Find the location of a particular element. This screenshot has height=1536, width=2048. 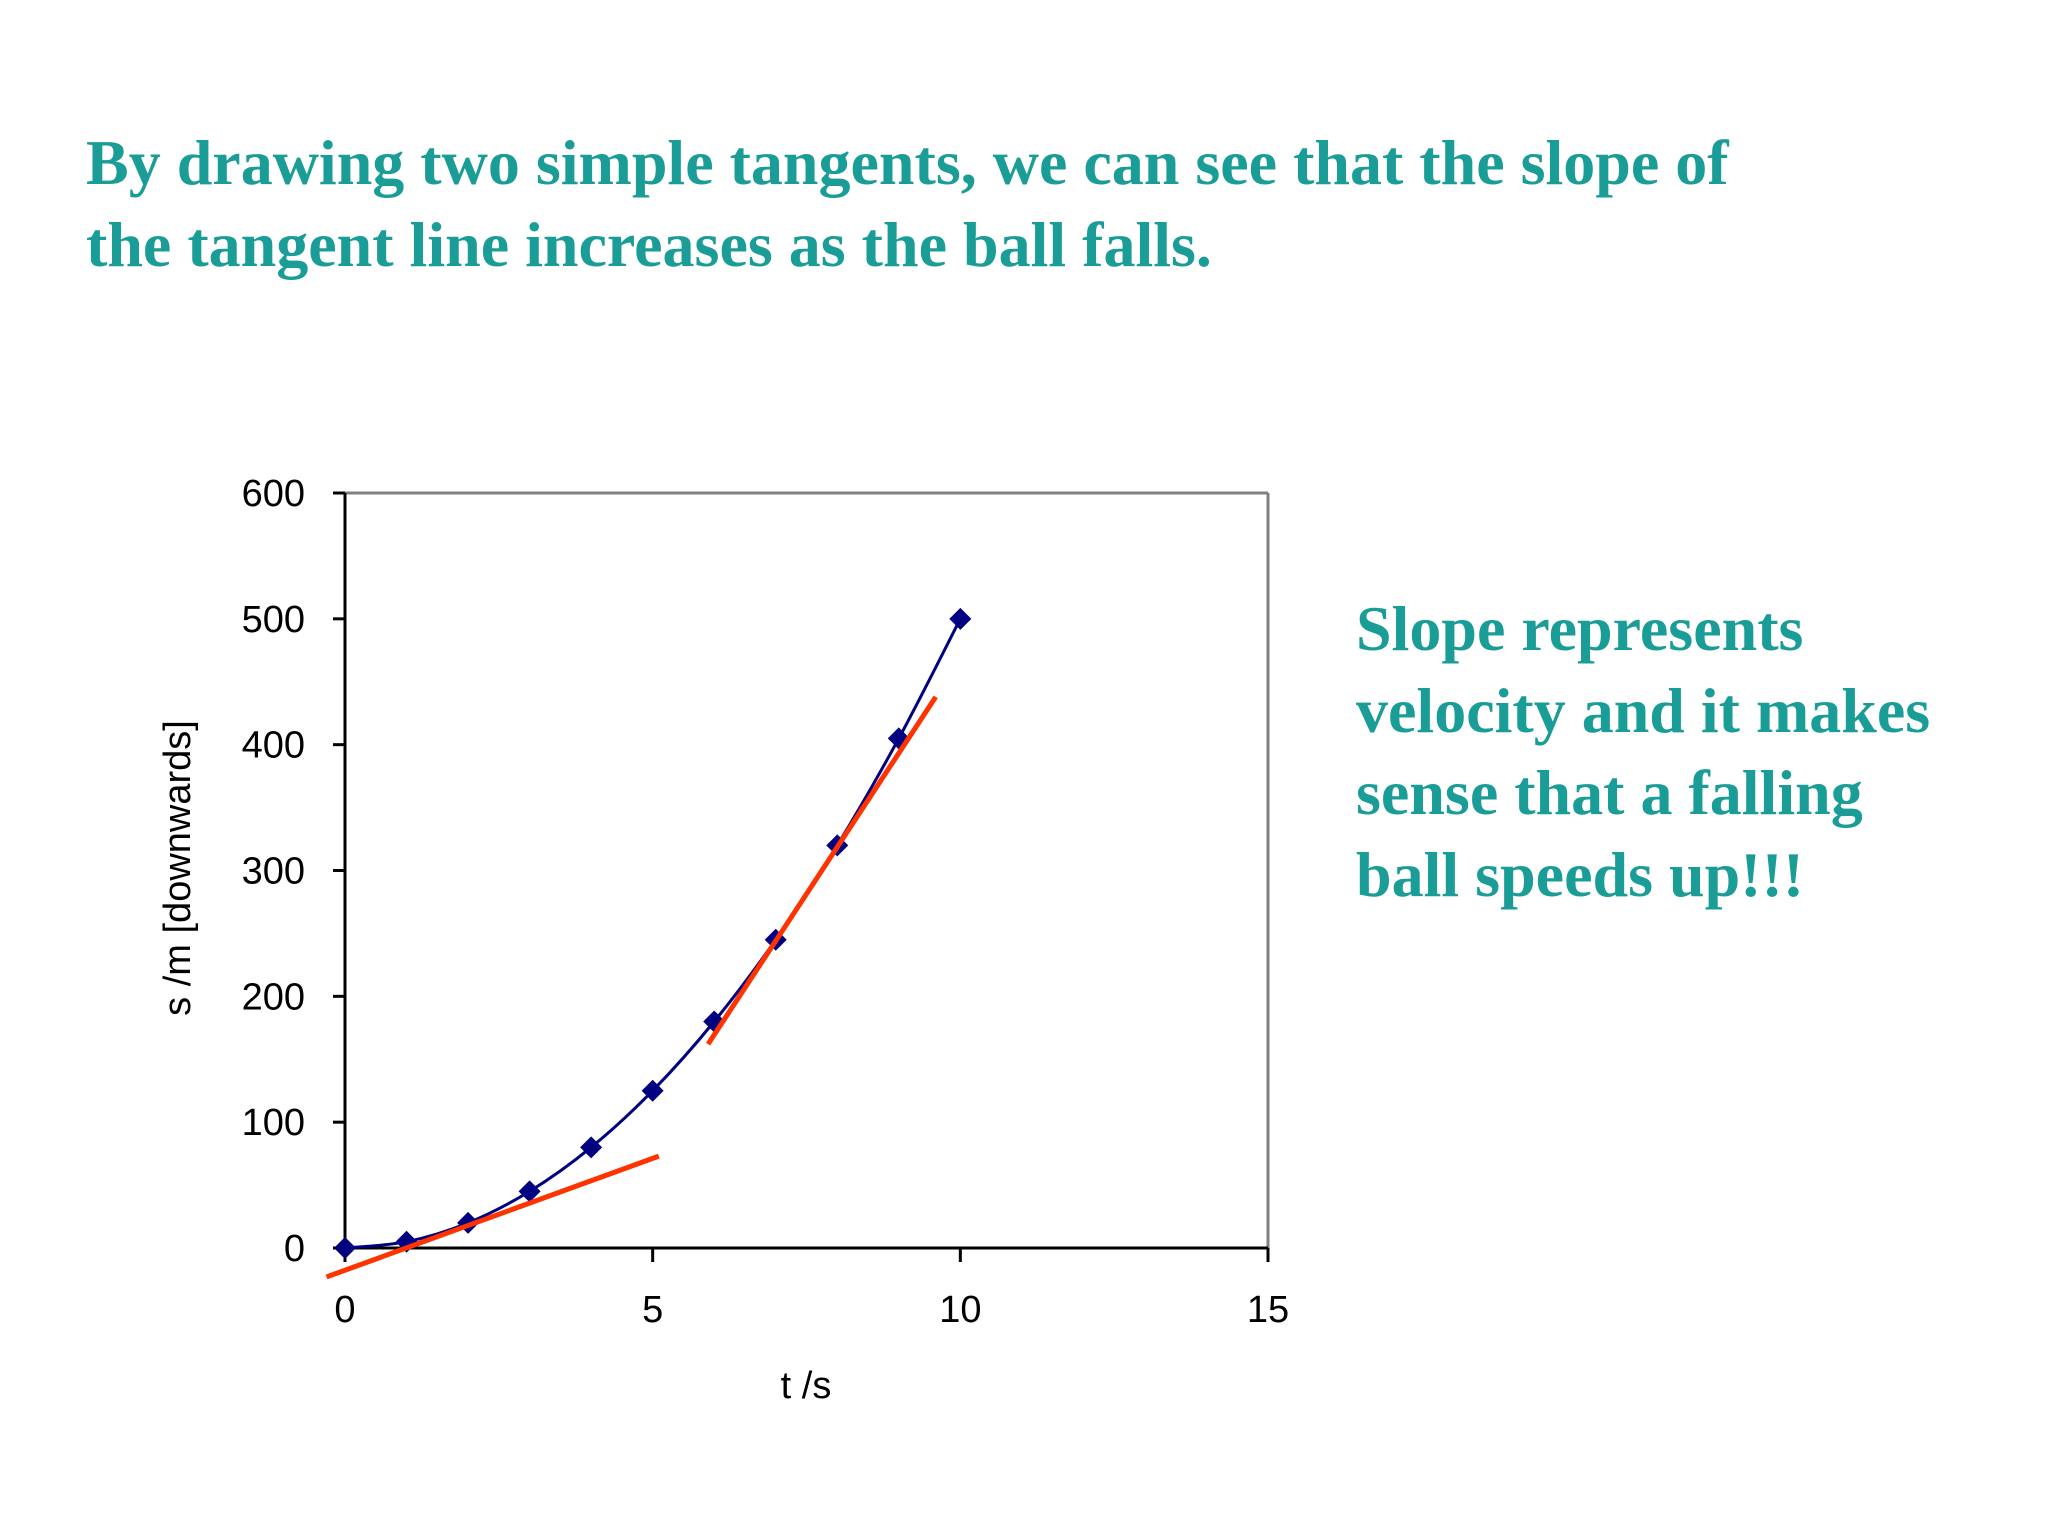

x-axis-title: t /s is located at coordinates (806, 1386).